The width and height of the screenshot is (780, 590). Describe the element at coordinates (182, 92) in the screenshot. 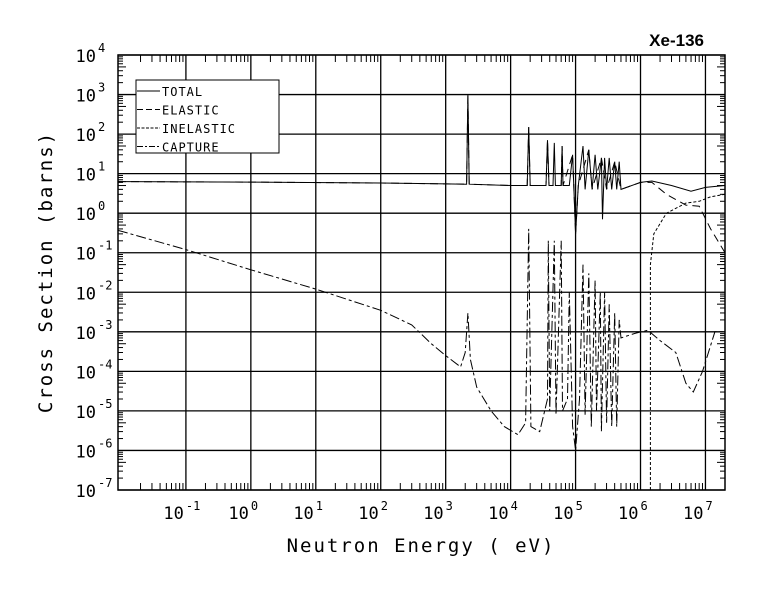

I see `legend-label-total: TOTAL` at that location.